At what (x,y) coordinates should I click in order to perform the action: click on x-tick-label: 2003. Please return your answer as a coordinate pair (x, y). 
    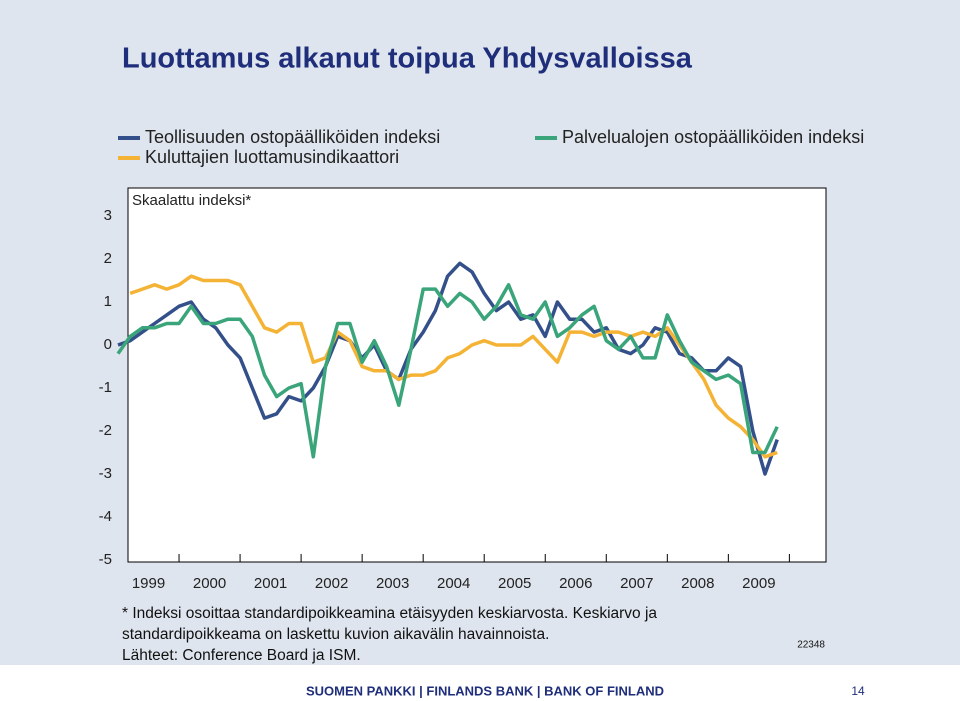
    Looking at the image, I should click on (392, 583).